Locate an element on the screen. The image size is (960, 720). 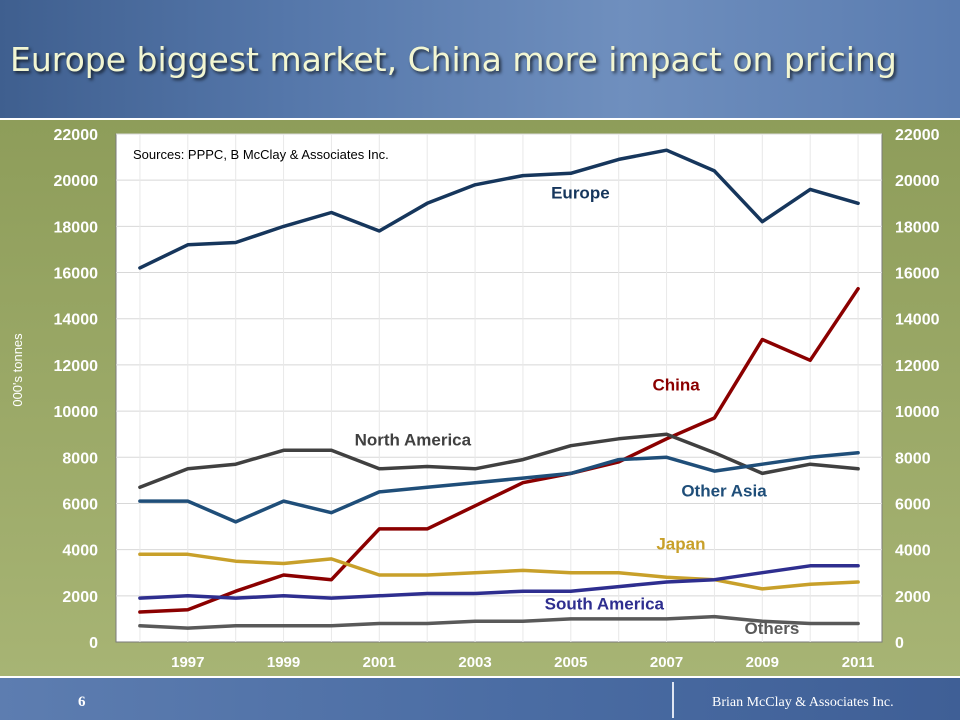
y-tick-label-left: 20000 is located at coordinates (76, 181).